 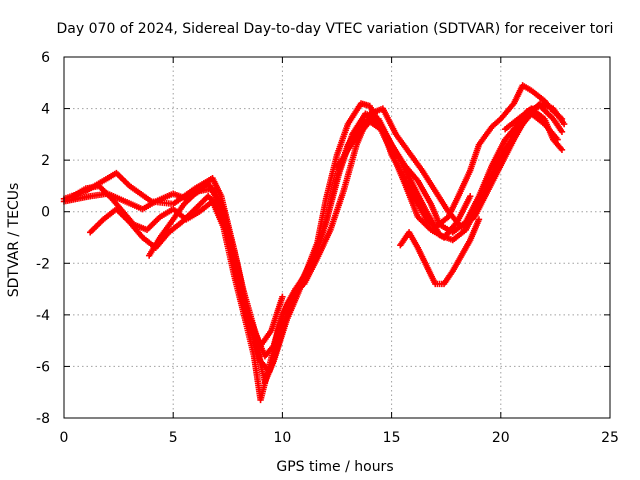 I want to click on y-tick-label: -2, so click(x=43, y=264).